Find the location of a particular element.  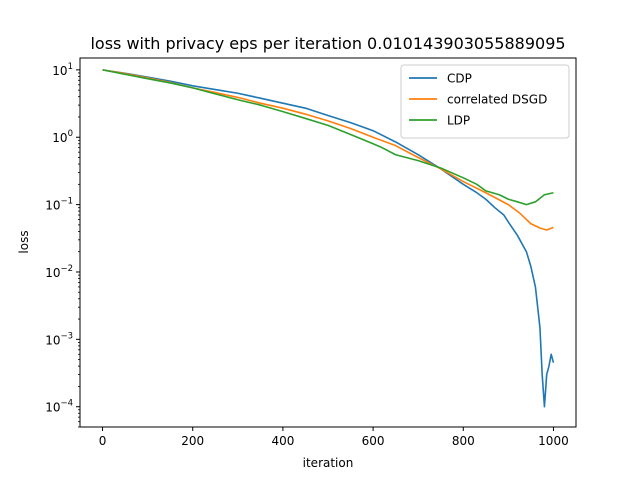

x-tick-label: 800 is located at coordinates (463, 441).